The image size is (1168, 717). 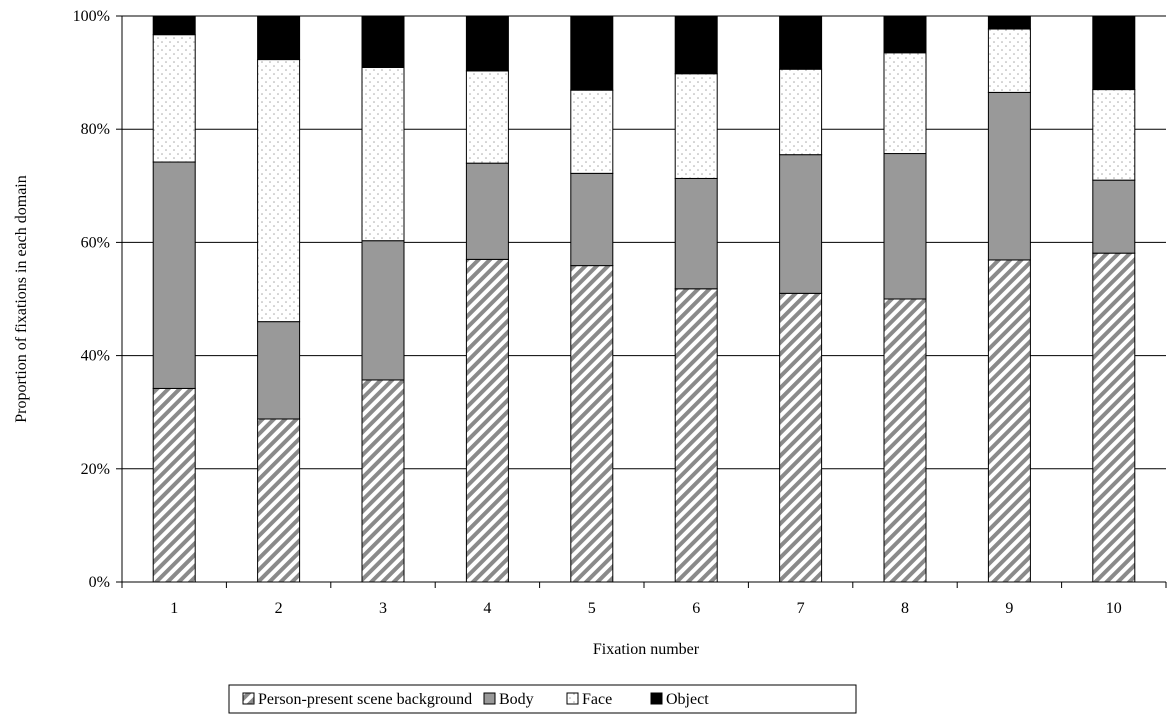 I want to click on y-tick-label: 60%, so click(x=95, y=242).